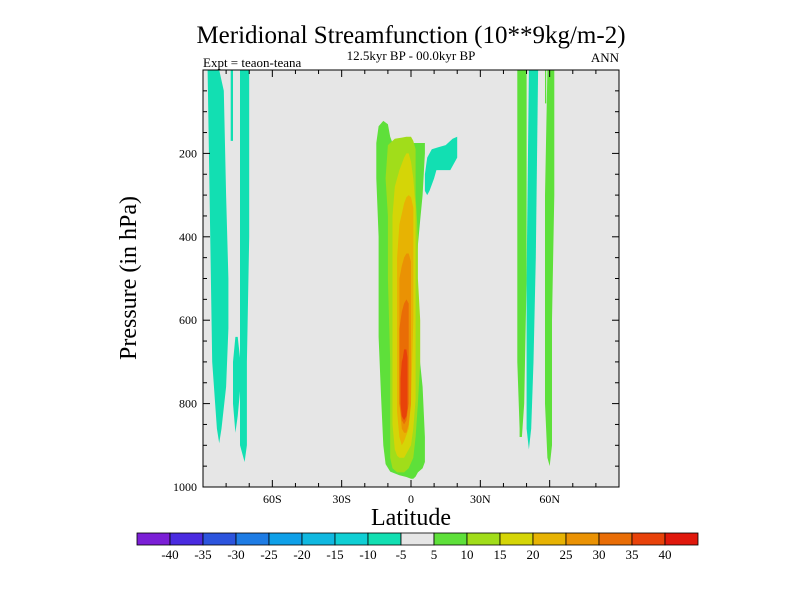 This screenshot has height=600, width=800. I want to click on y-tick-label: 800, so click(188, 404).